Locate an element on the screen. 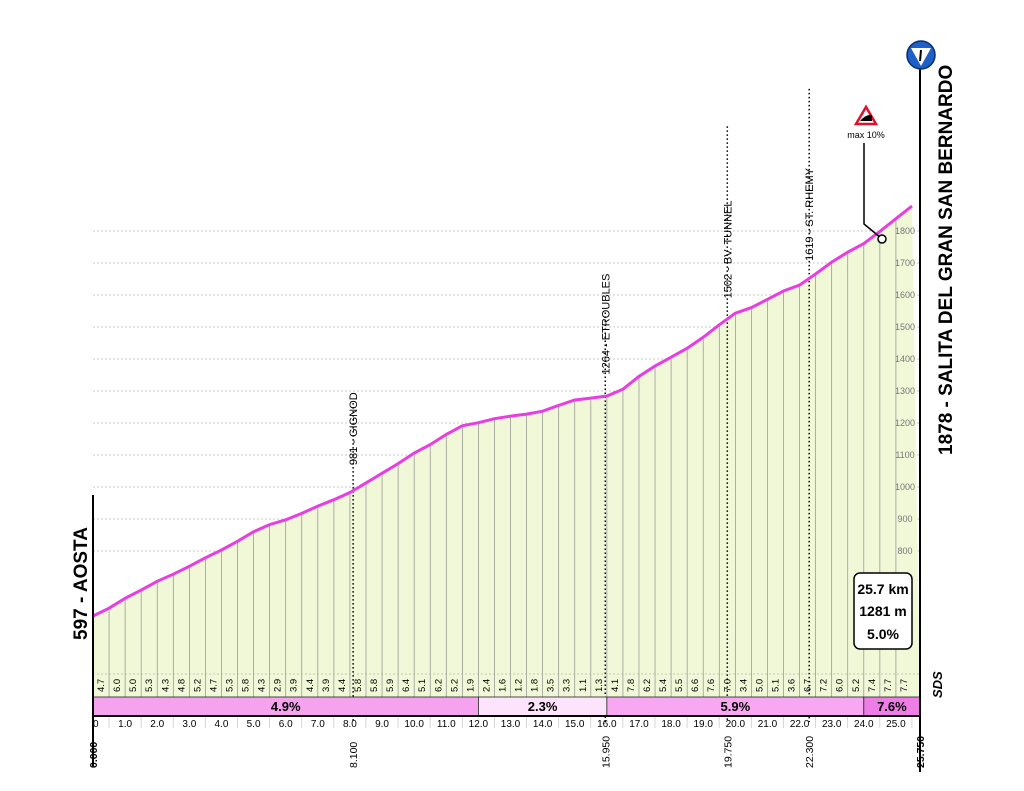  x-tick-label: 11.0 is located at coordinates (446, 724).